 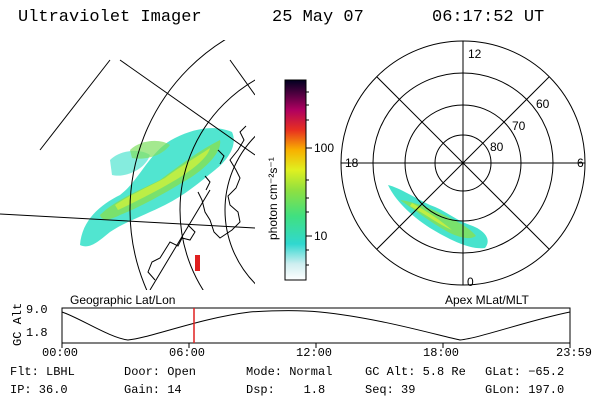 I want to click on status-glat: GLat: −65.2, so click(x=525, y=372).